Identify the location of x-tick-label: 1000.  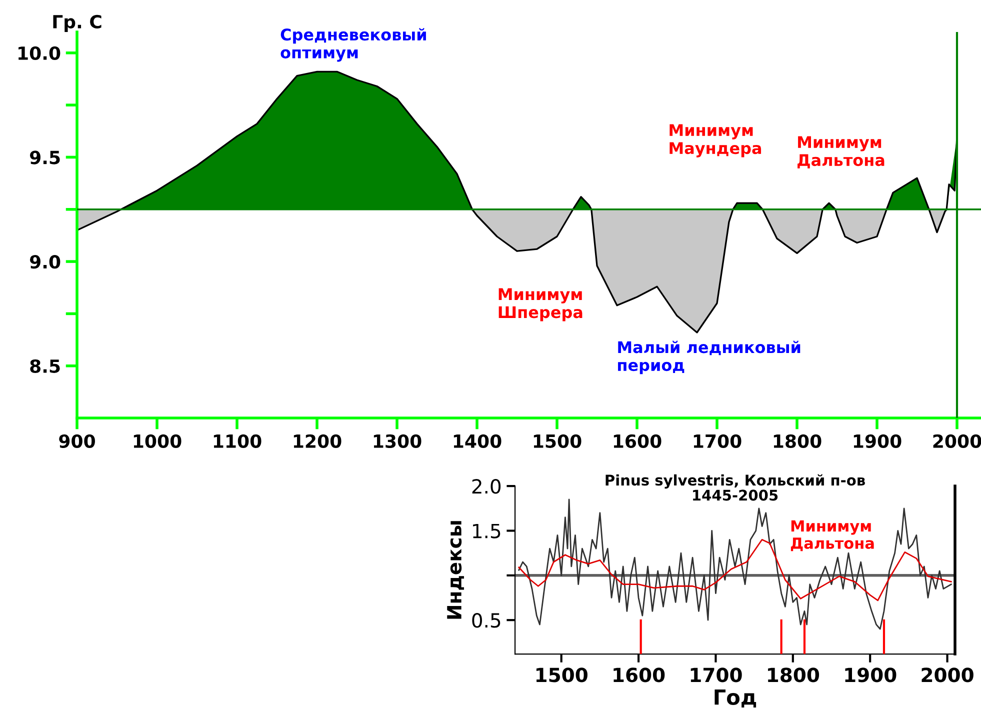
(158, 441).